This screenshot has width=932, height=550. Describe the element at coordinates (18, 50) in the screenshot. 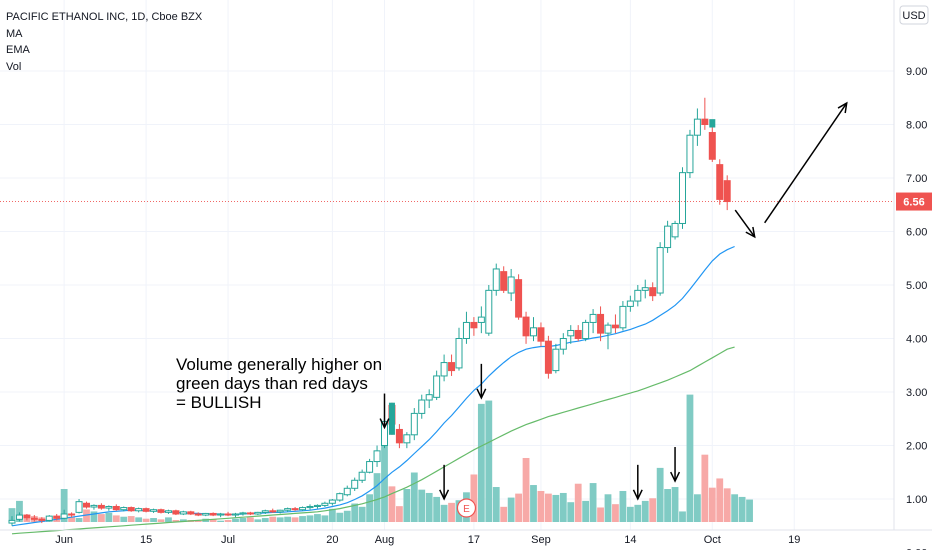

I see `indicator-ema-label: EMA` at that location.